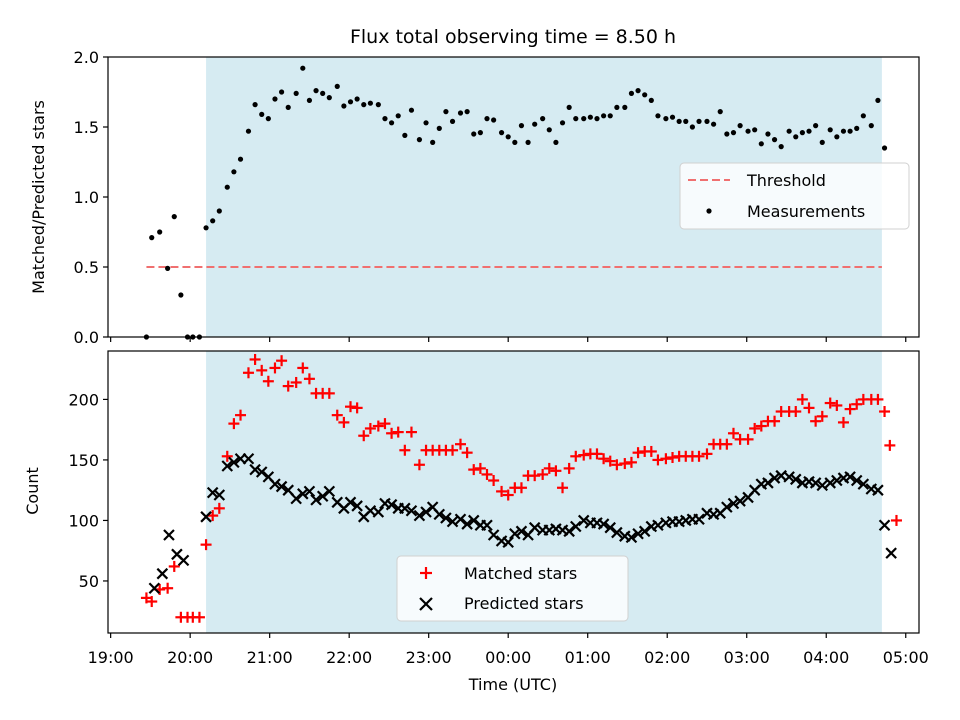 The height and width of the screenshot is (720, 960). What do you see at coordinates (588, 657) in the screenshot?
I see `x-tick-label: 01:00` at bounding box center [588, 657].